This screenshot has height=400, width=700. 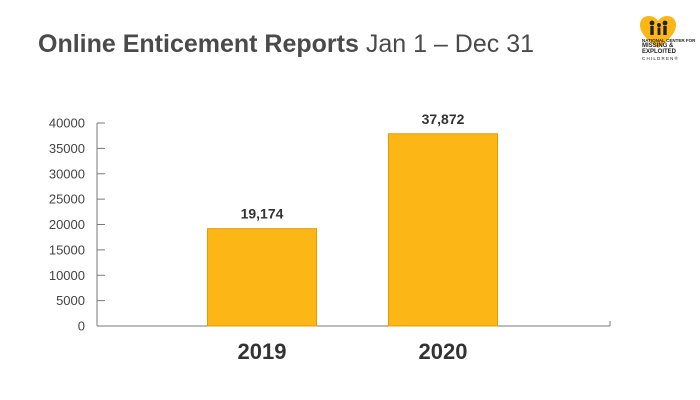 I want to click on logo-text-line-3: EXPLOITED, so click(x=659, y=52).